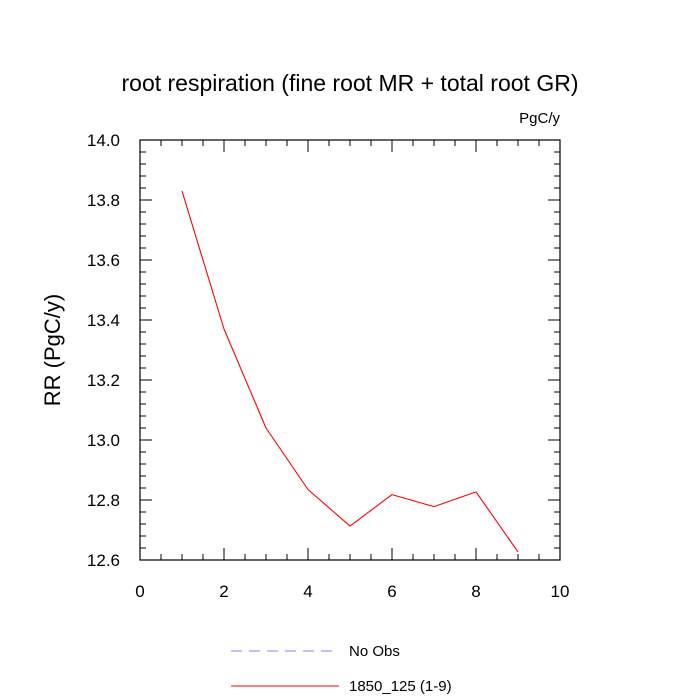 This screenshot has width=700, height=700. What do you see at coordinates (103, 500) in the screenshot?
I see `y-tick-label: 12.8` at bounding box center [103, 500].